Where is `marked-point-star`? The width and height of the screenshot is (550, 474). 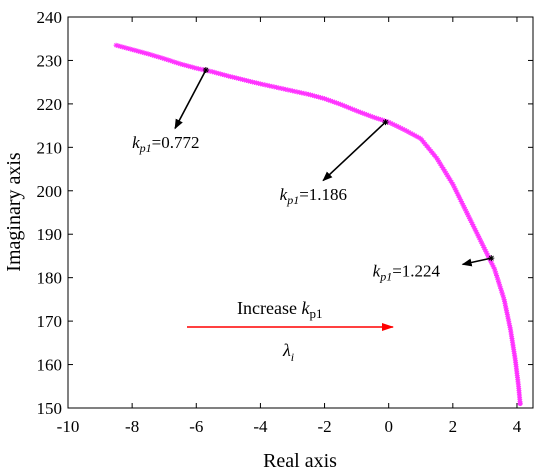
marked-point-star is located at coordinates (205, 70).